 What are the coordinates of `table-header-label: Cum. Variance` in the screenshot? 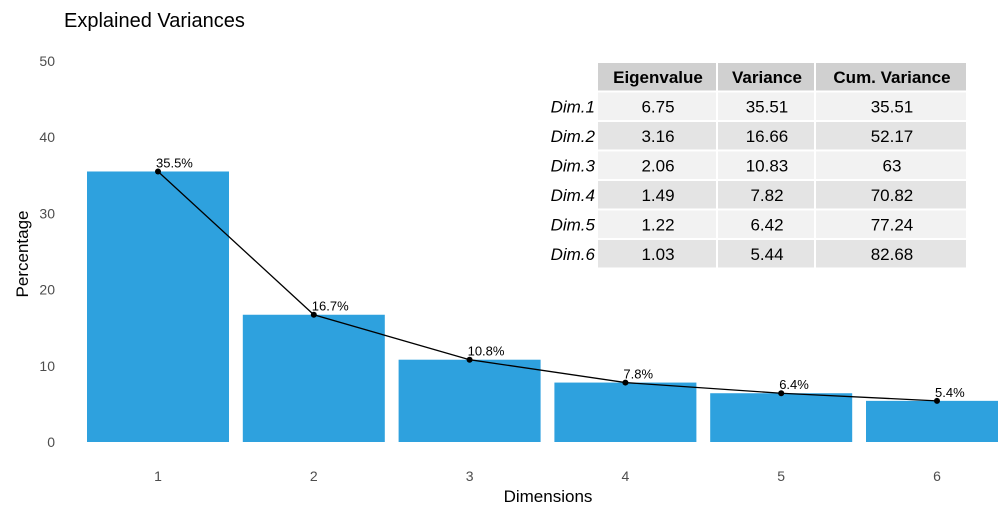 It's located at (891, 77).